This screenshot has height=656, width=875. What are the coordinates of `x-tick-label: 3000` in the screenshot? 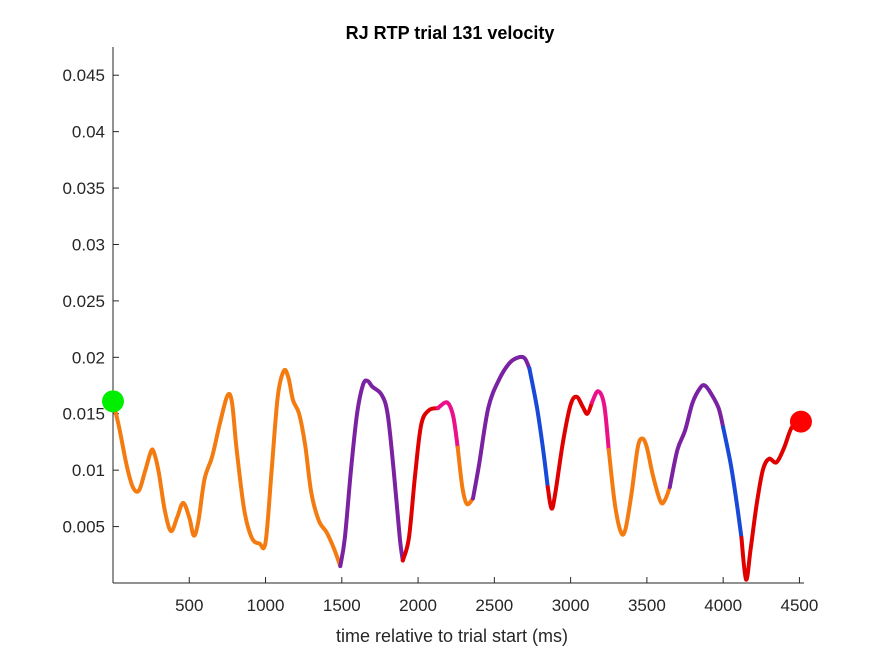 It's located at (571, 605).